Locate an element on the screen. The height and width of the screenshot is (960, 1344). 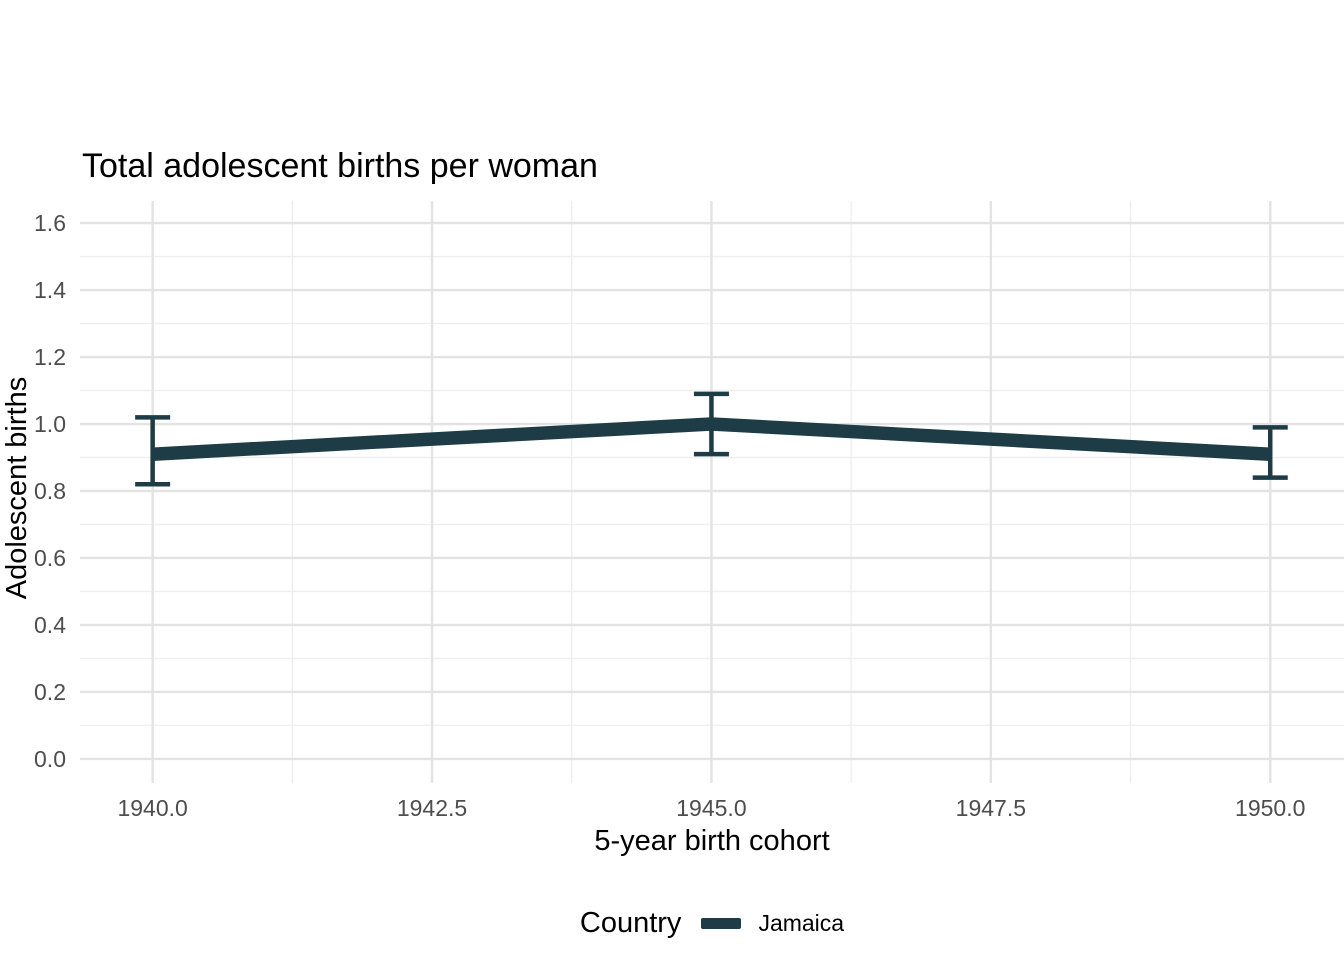
chart-title: Total adolescent births per woman is located at coordinates (340, 166).